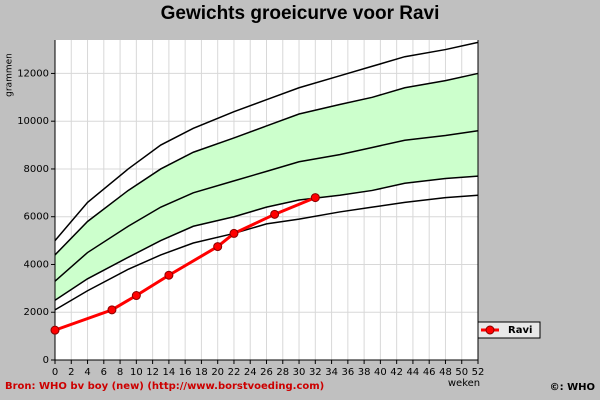  Describe the element at coordinates (33, 73) in the screenshot. I see `y-tick-label: 12000` at that location.